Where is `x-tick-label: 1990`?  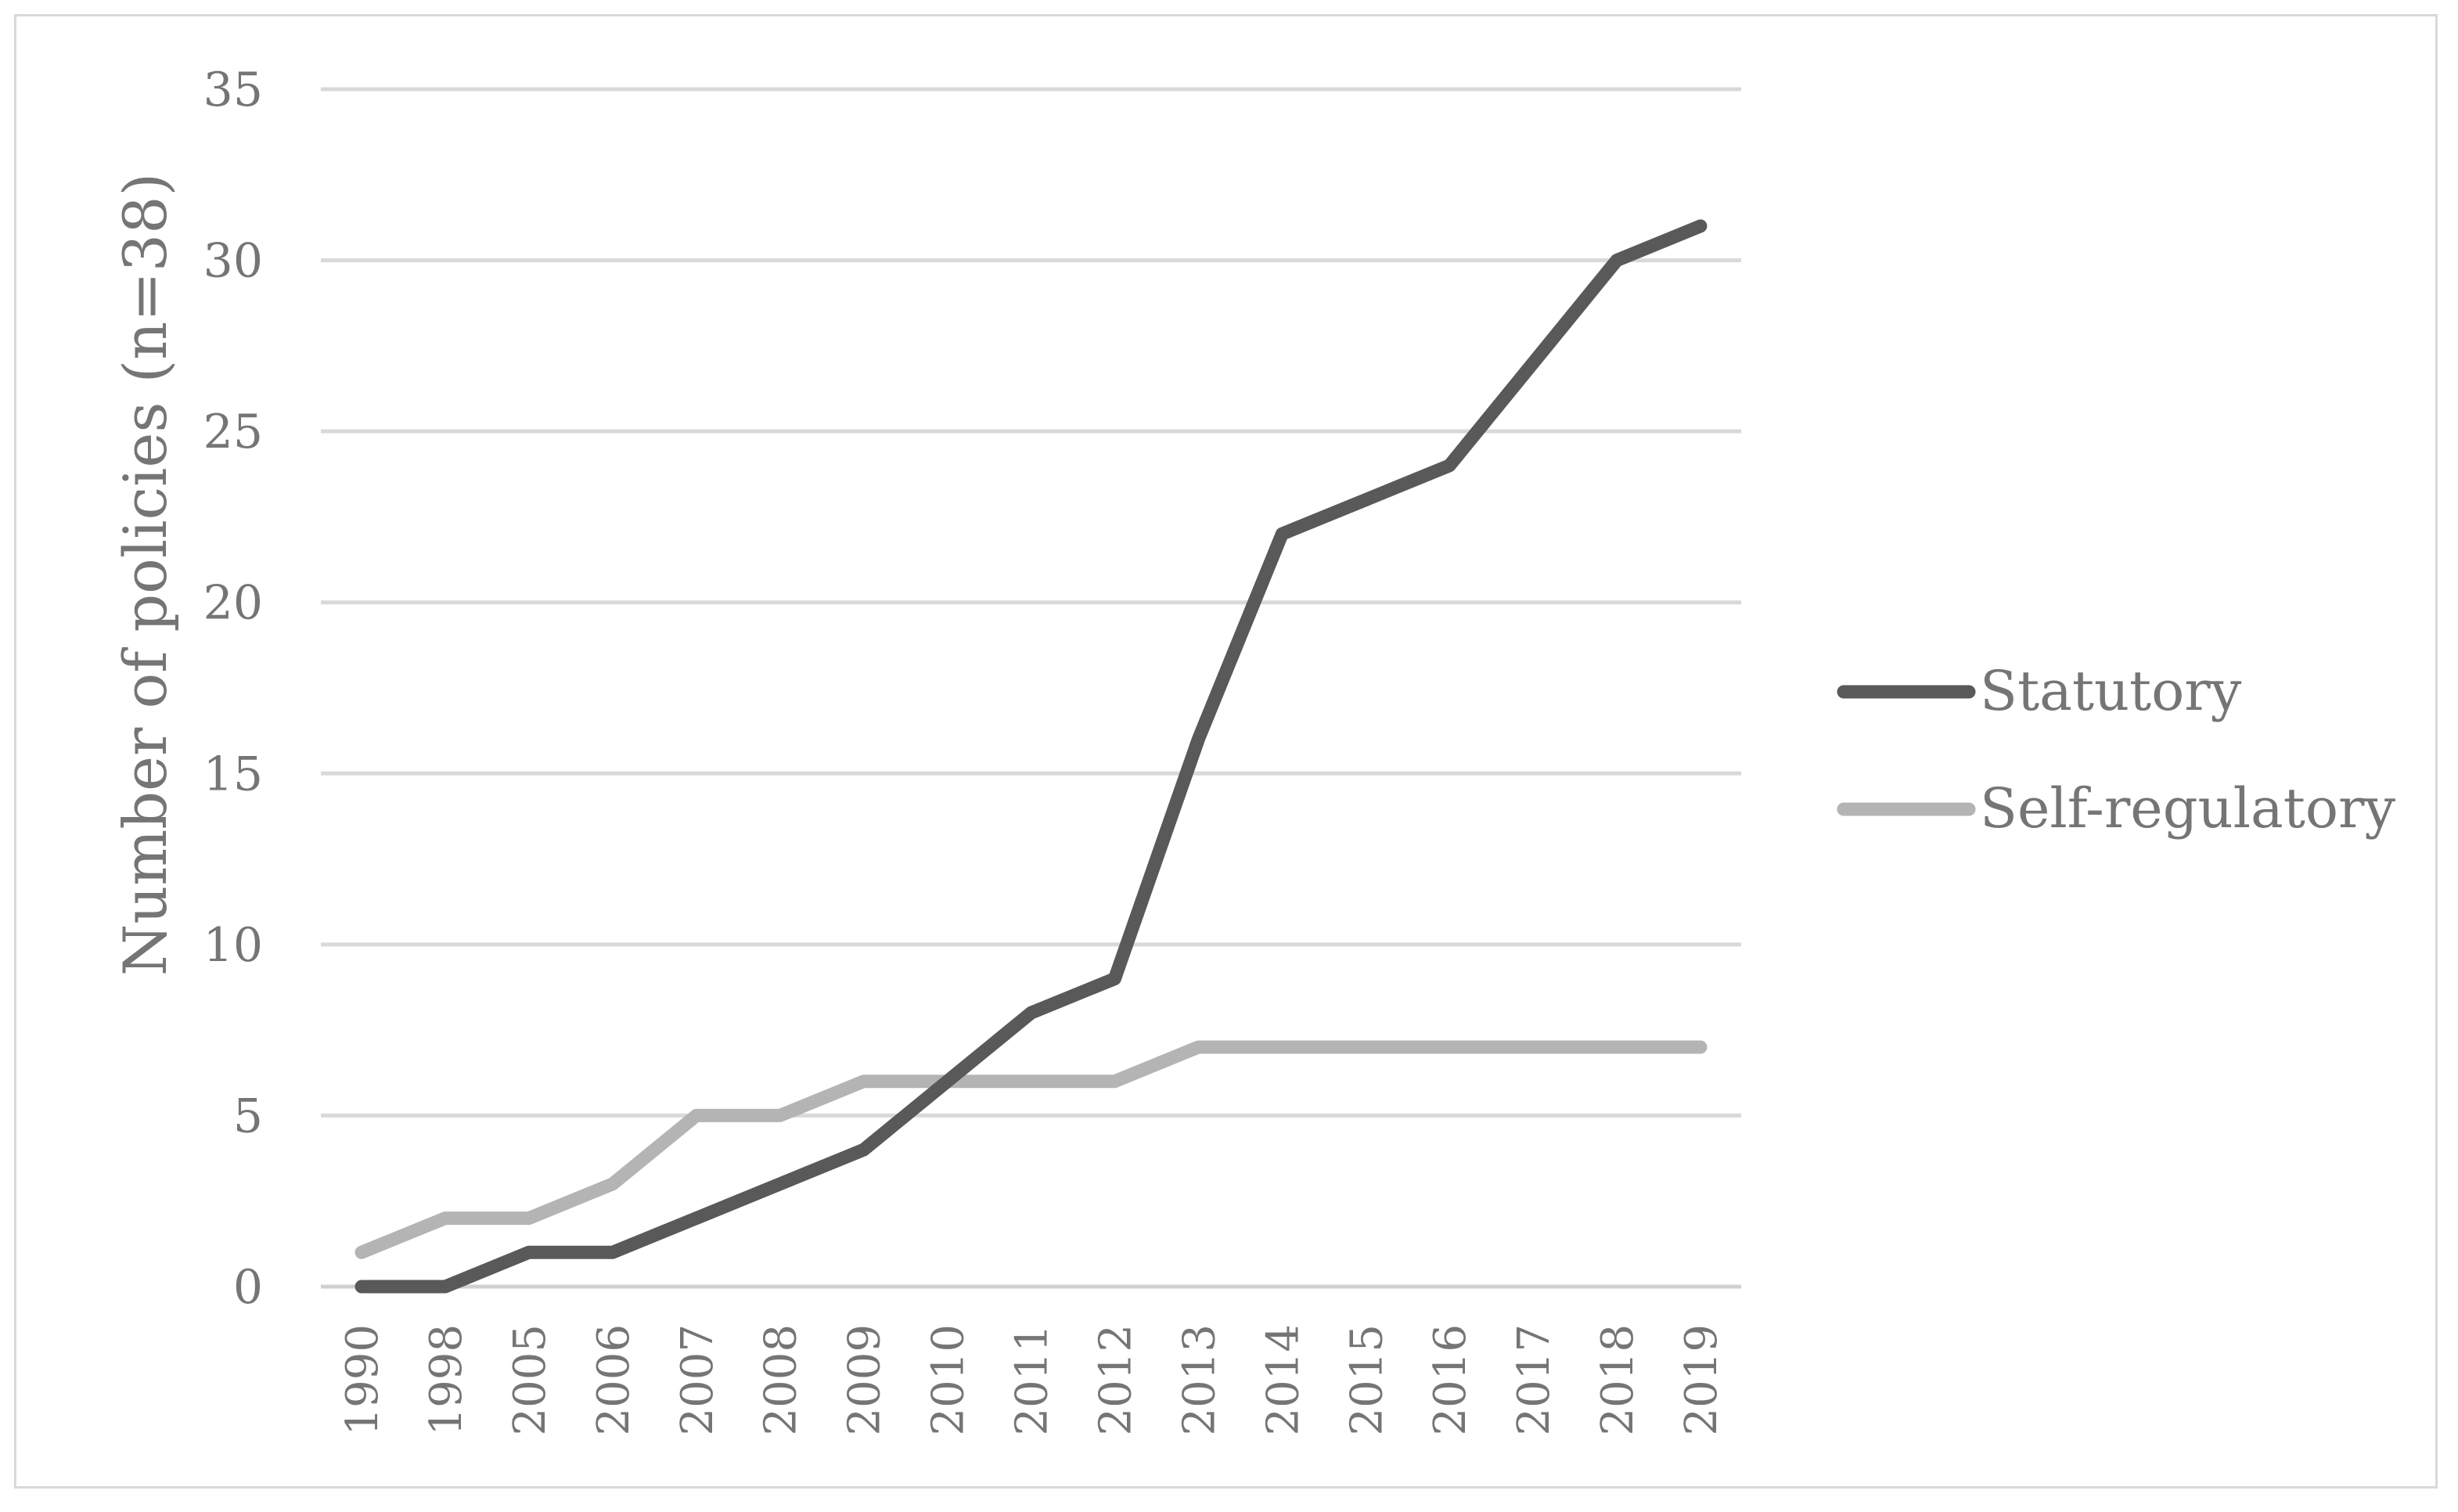 x-tick-label: 1990 is located at coordinates (362, 1380).